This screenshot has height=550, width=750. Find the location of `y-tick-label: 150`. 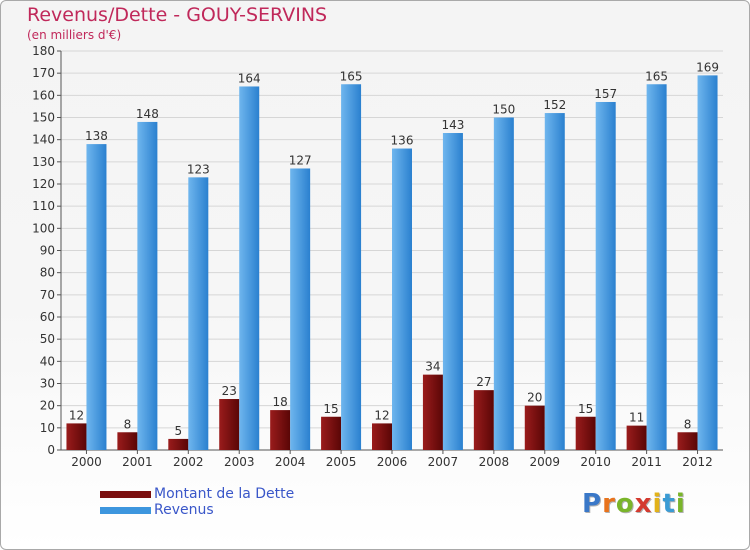

y-tick-label: 150 is located at coordinates (43, 118).